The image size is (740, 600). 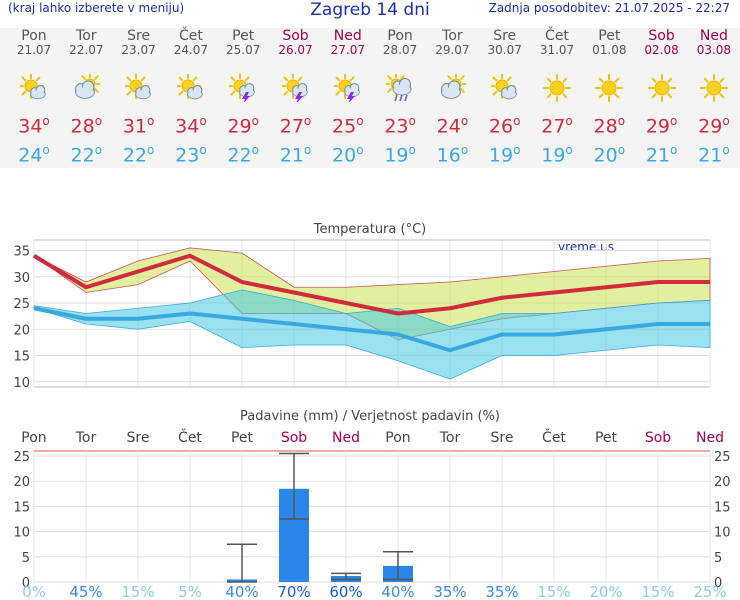 What do you see at coordinates (294, 486) in the screenshot?
I see `precip-error-bar` at bounding box center [294, 486].